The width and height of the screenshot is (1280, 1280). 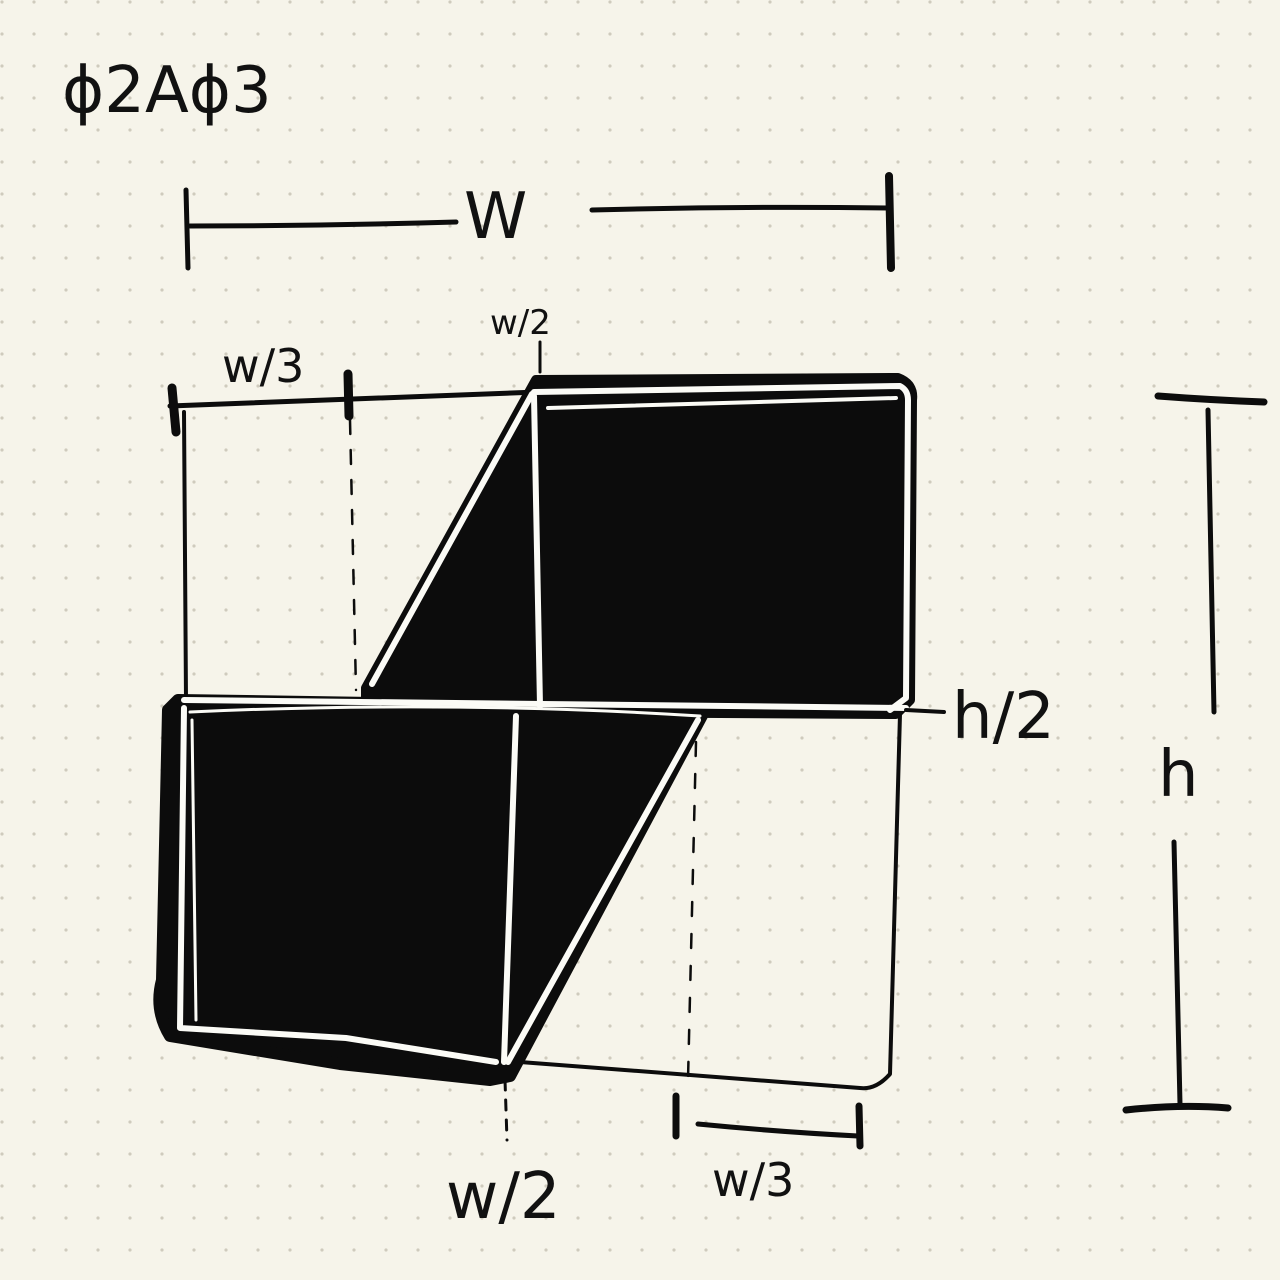 I want to click on dashed-guide-right, so click(x=692, y=911).